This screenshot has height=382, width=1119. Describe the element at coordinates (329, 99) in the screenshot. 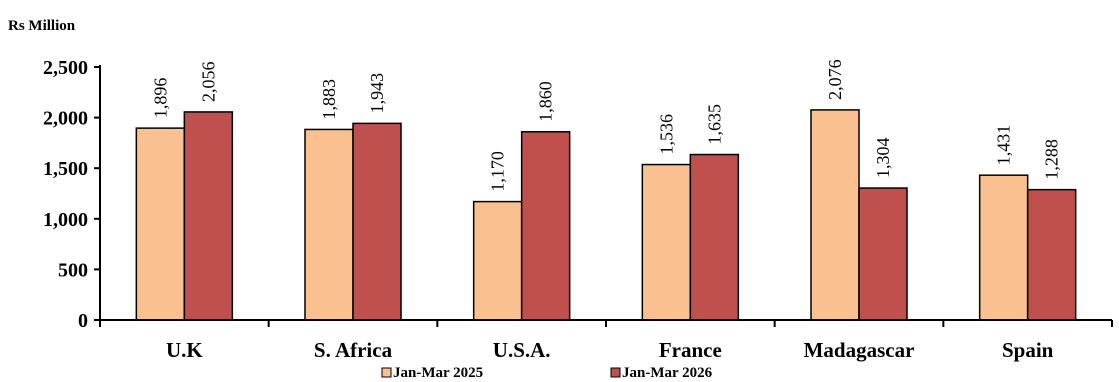

I see `data-label: 1,883` at that location.